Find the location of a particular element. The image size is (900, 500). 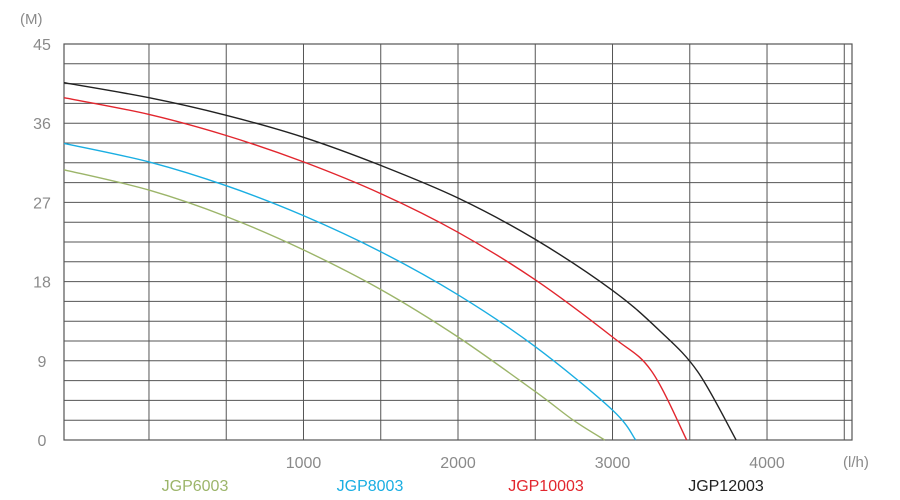

legend: JGP6003 JGP8003 JGP10003 JGP12003 is located at coordinates (463, 486).